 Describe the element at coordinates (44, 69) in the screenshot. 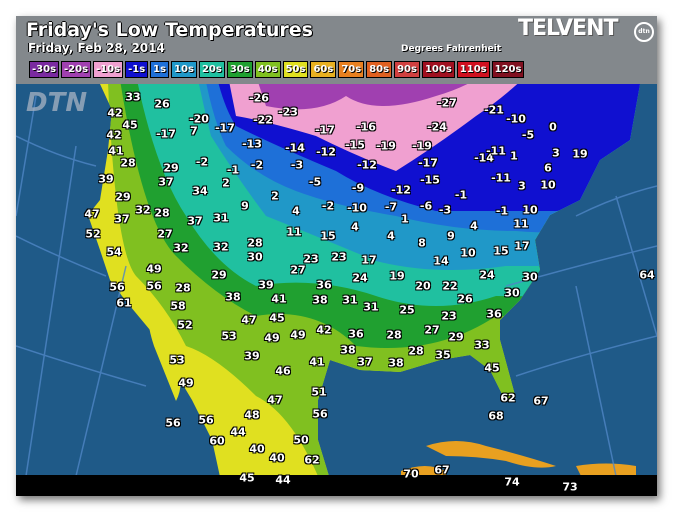

I see `legend-chip: -30s` at that location.